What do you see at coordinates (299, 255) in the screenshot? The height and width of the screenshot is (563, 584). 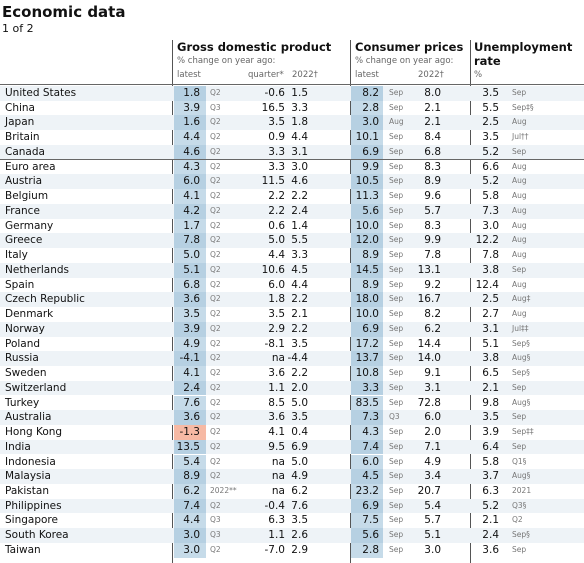 I see `gdp-2022: 3.3` at bounding box center [299, 255].